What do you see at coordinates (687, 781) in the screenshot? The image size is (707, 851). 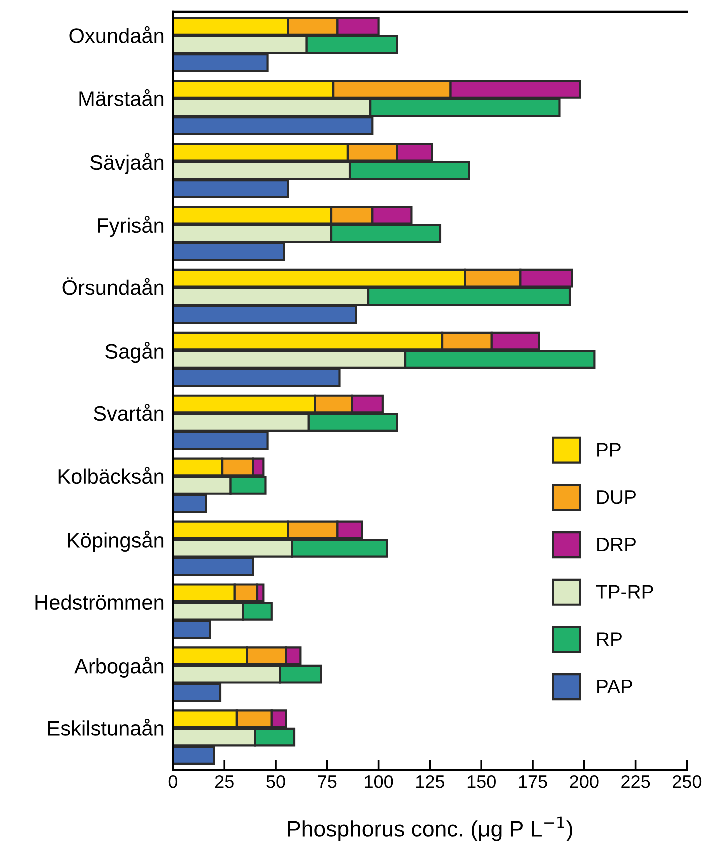 I see `x-tick-label: 250` at bounding box center [687, 781].